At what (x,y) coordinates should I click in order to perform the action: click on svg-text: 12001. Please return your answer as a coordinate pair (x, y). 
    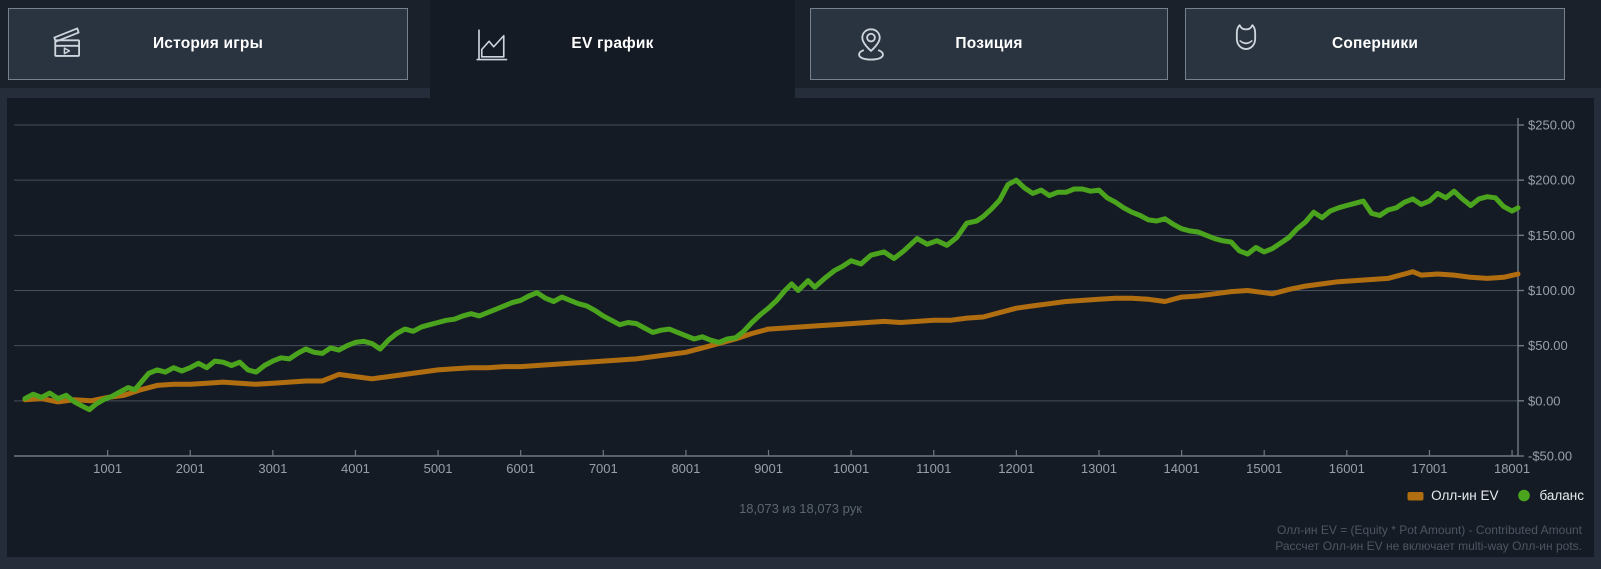
    Looking at the image, I should click on (1016, 468).